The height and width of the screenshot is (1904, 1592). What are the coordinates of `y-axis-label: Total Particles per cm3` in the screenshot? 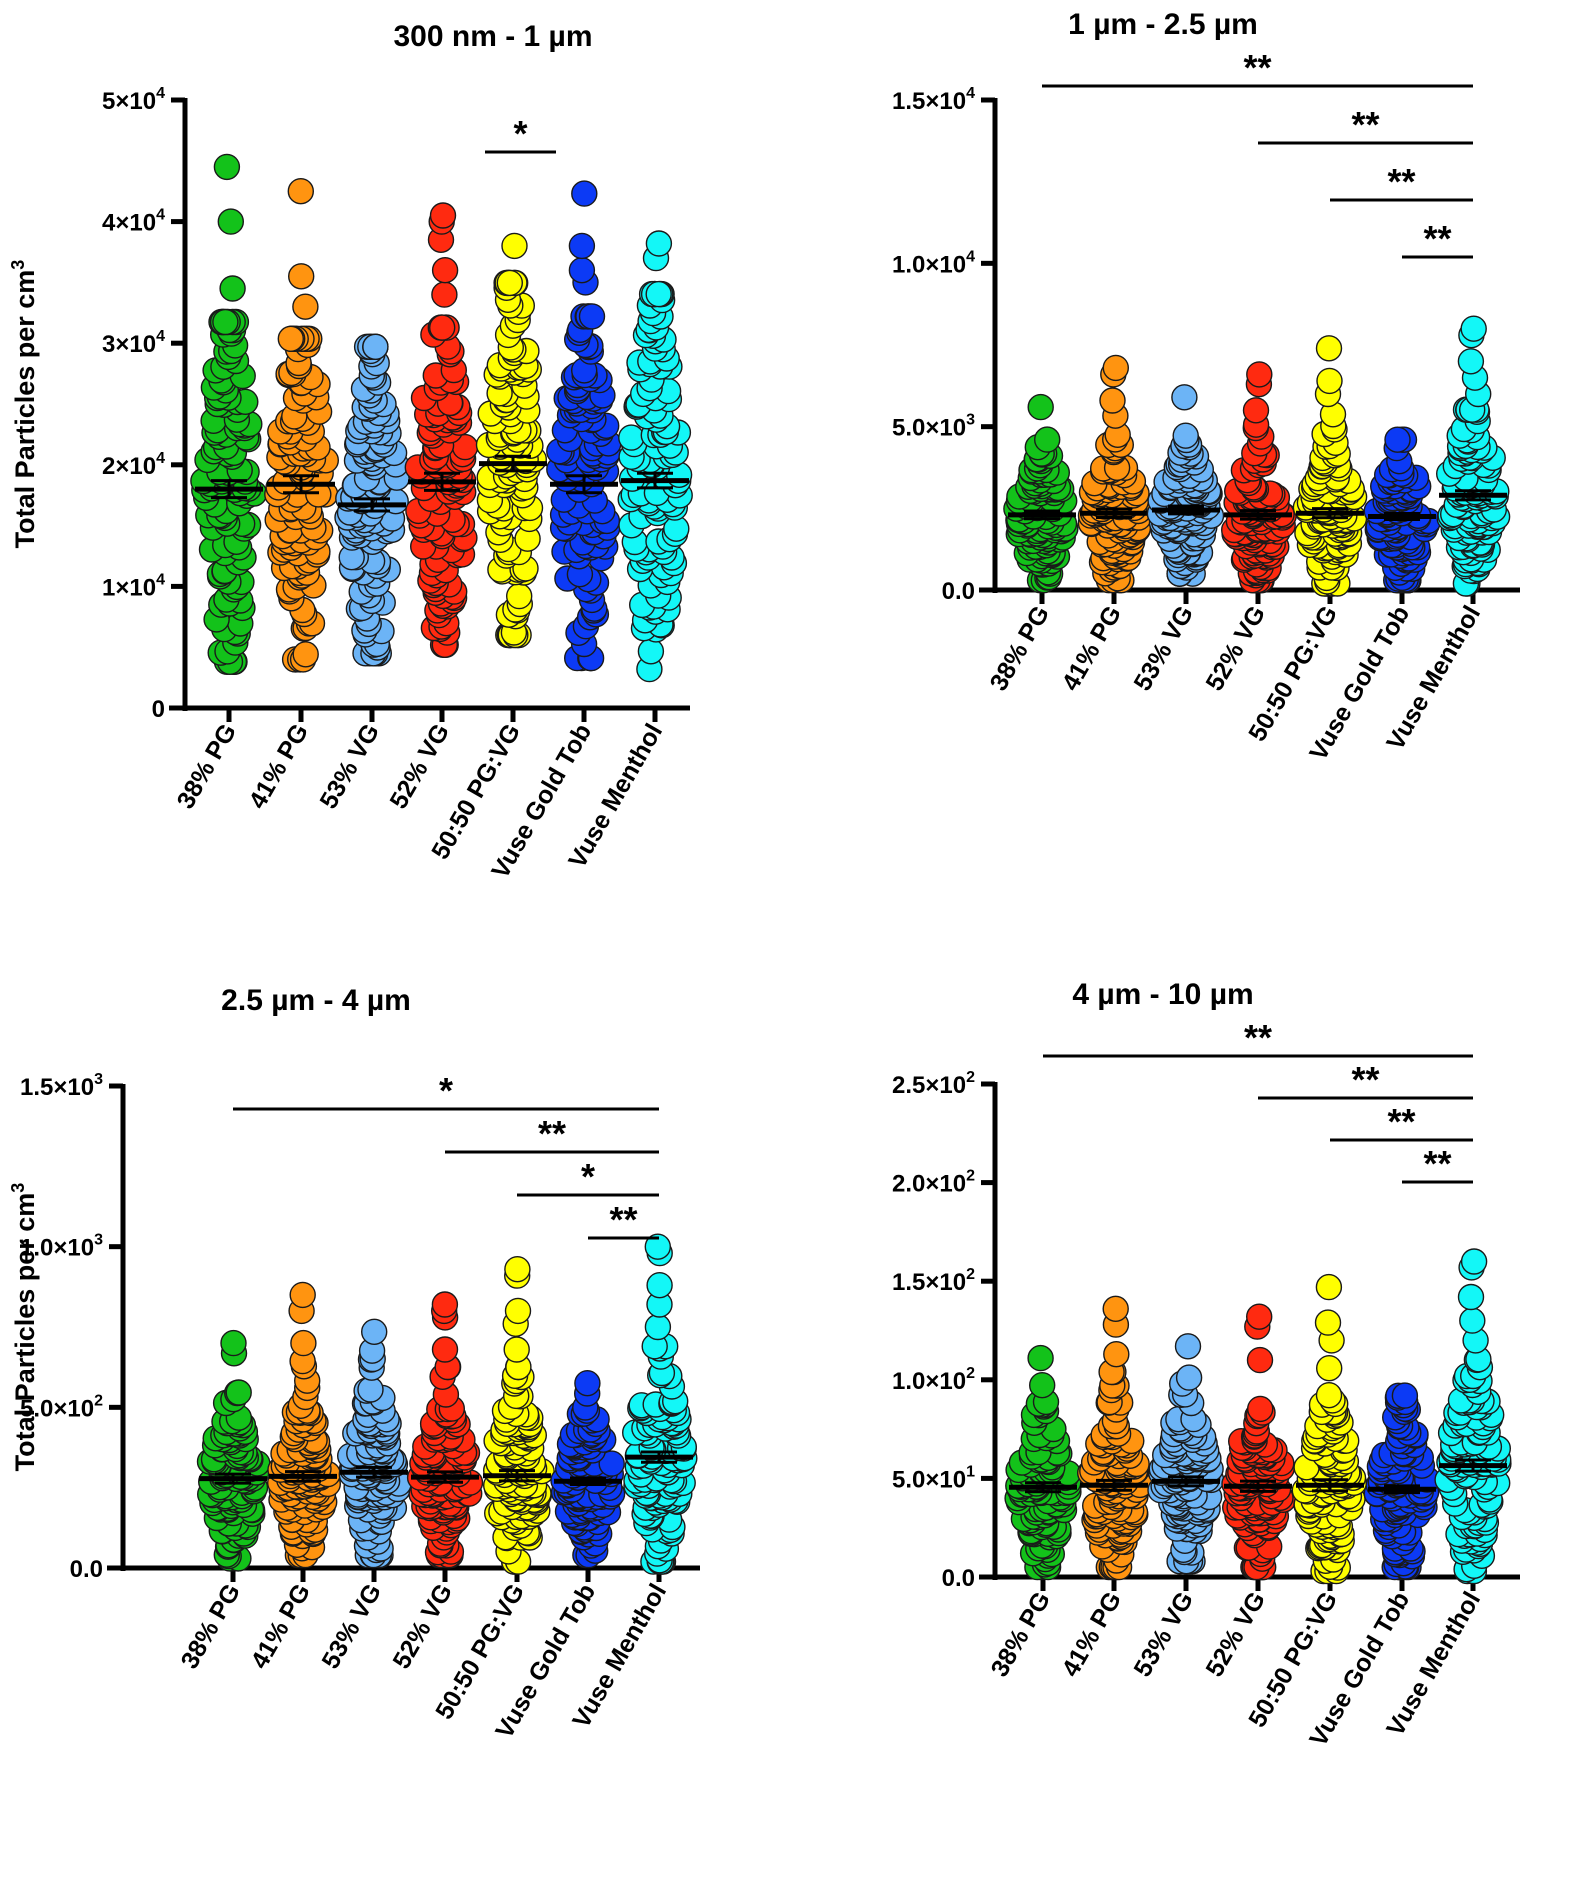 It's located at (24, 404).